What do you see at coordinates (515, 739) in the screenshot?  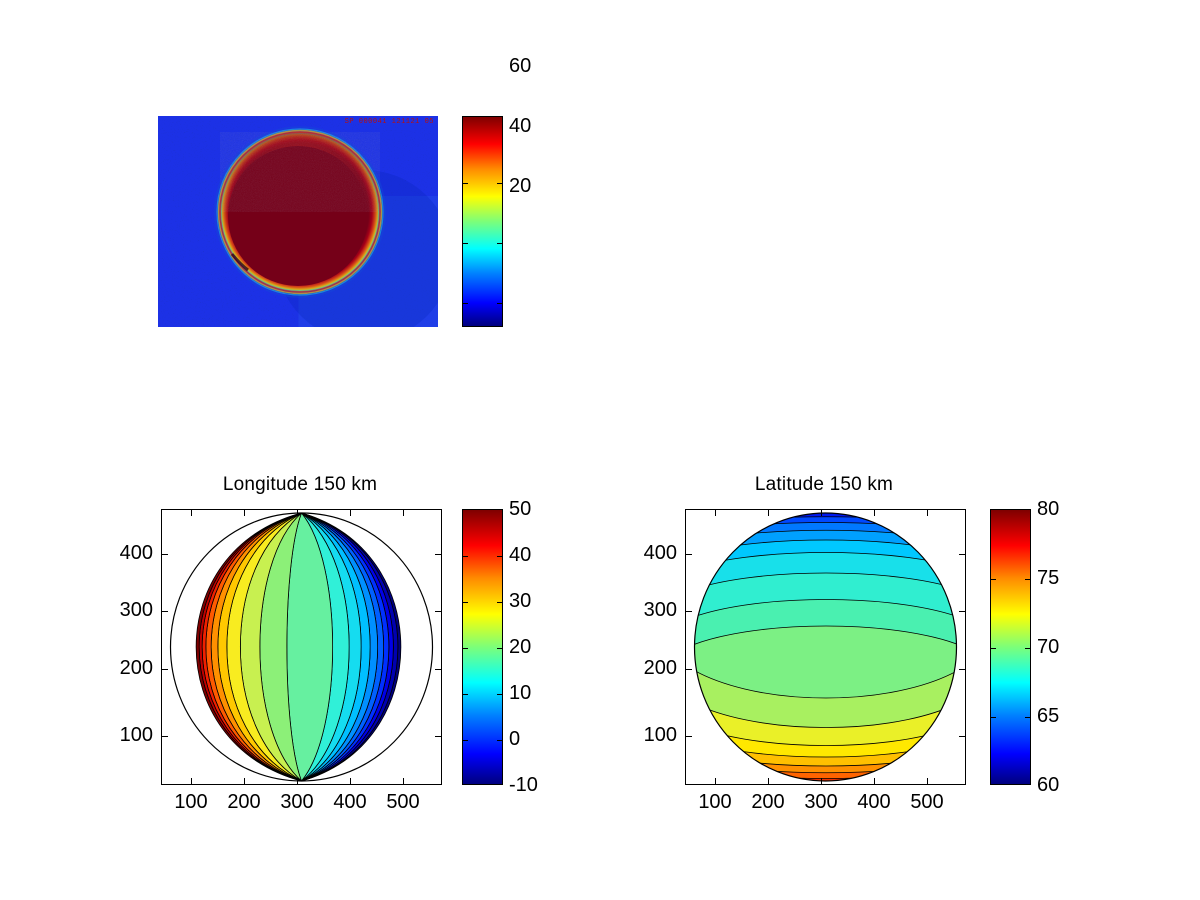 I see `longitude-colorbar-ticklabel: 0` at bounding box center [515, 739].